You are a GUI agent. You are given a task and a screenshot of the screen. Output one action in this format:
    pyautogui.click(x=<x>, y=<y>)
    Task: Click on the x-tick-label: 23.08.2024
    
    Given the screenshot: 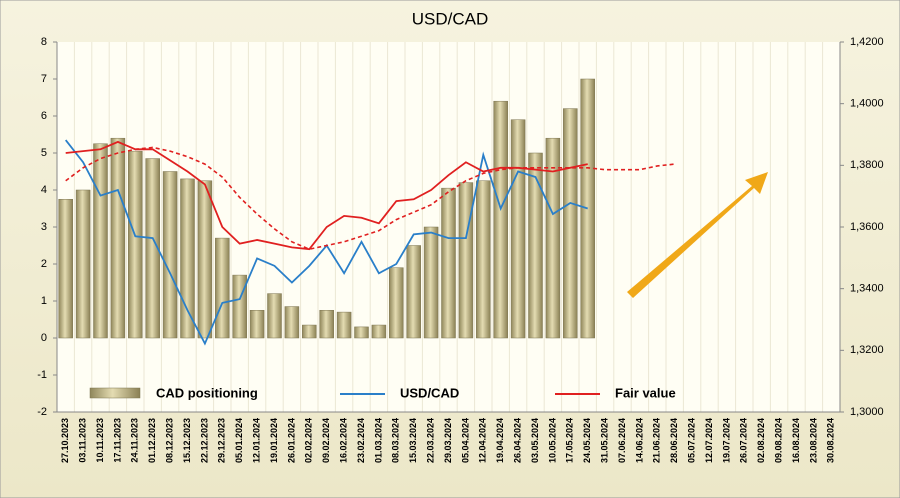 What is the action you would take?
    pyautogui.click(x=813, y=440)
    